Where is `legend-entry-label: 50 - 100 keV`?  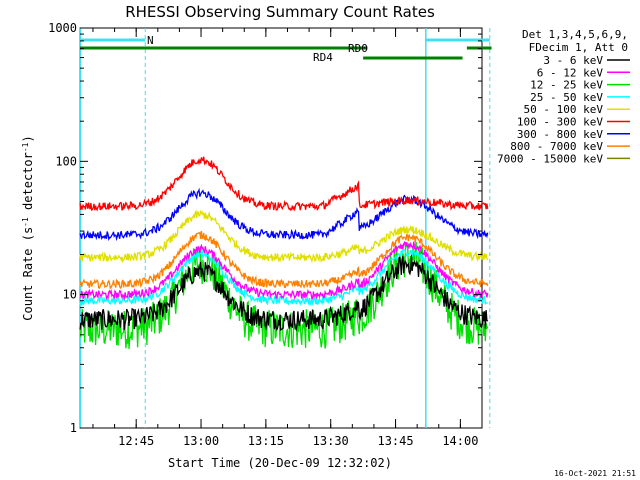 legend-entry-label: 50 - 100 keV is located at coordinates (564, 109).